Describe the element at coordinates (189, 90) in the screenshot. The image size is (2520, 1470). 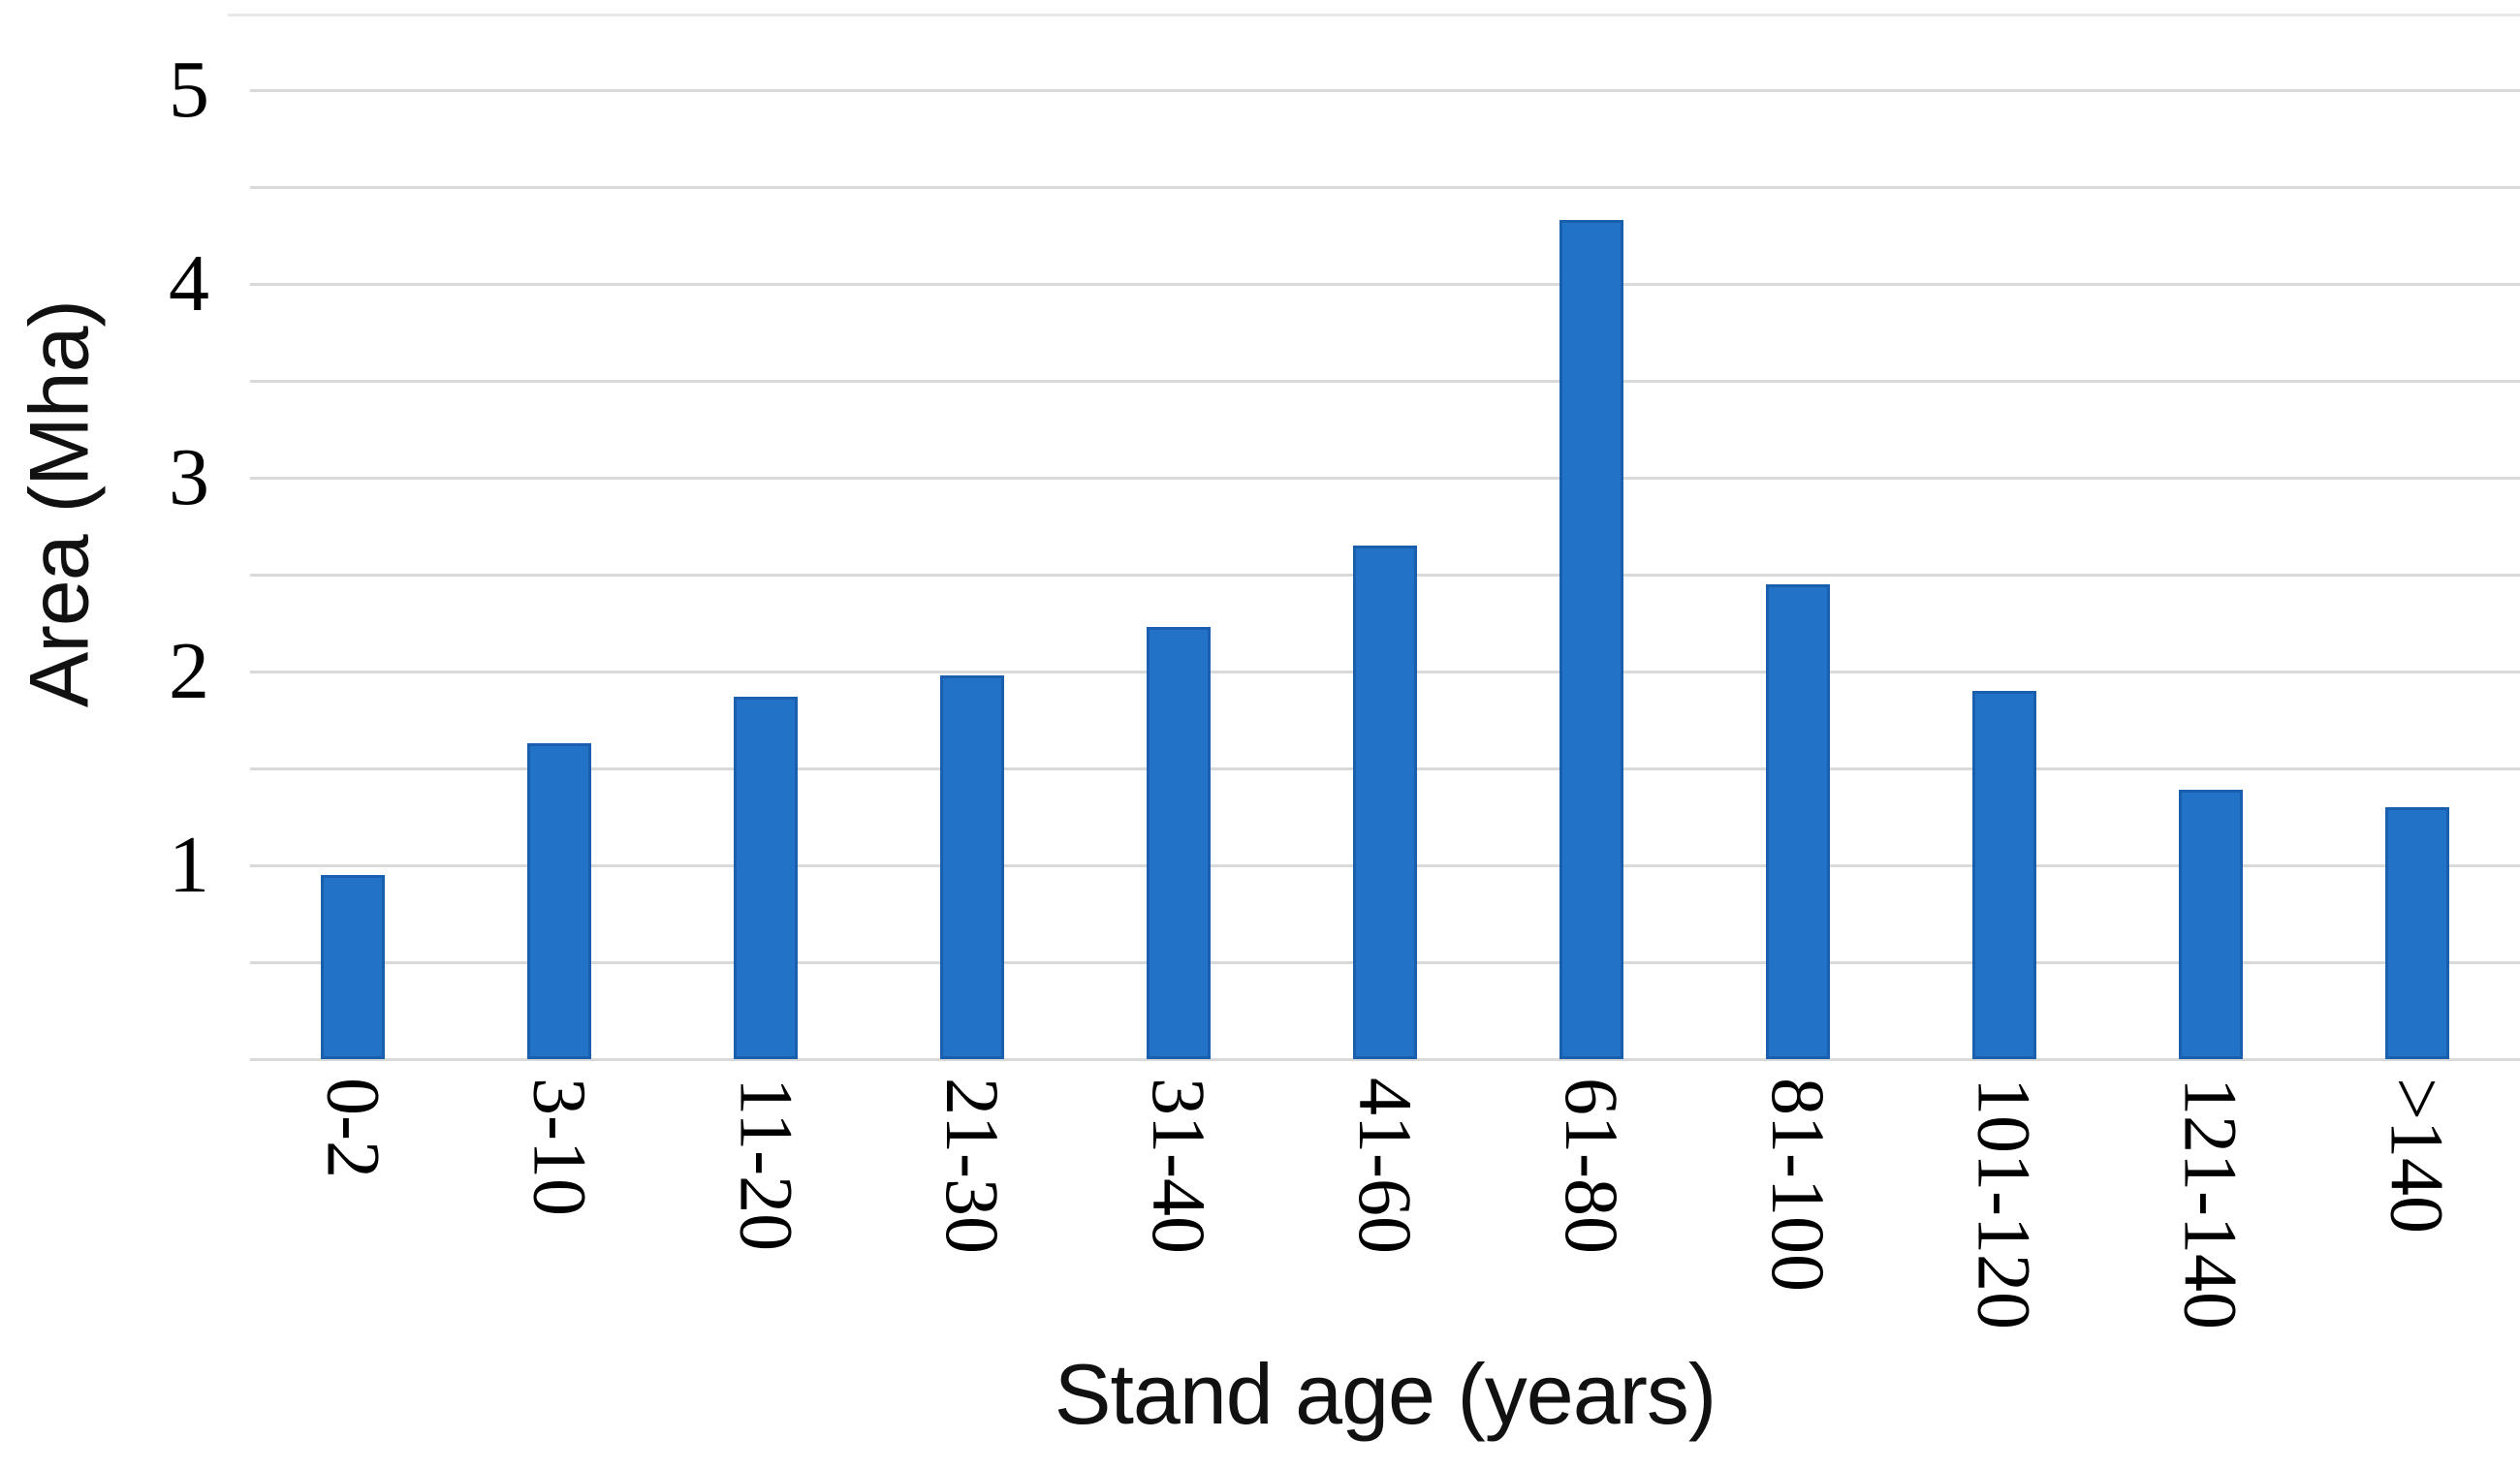
I see `y-tick-label: 5` at that location.